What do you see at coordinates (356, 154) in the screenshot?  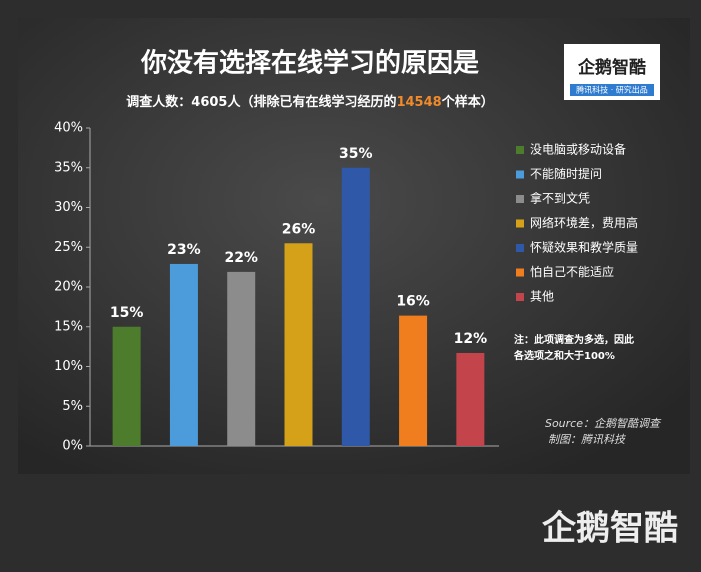 I see `data-label: 35%` at bounding box center [356, 154].